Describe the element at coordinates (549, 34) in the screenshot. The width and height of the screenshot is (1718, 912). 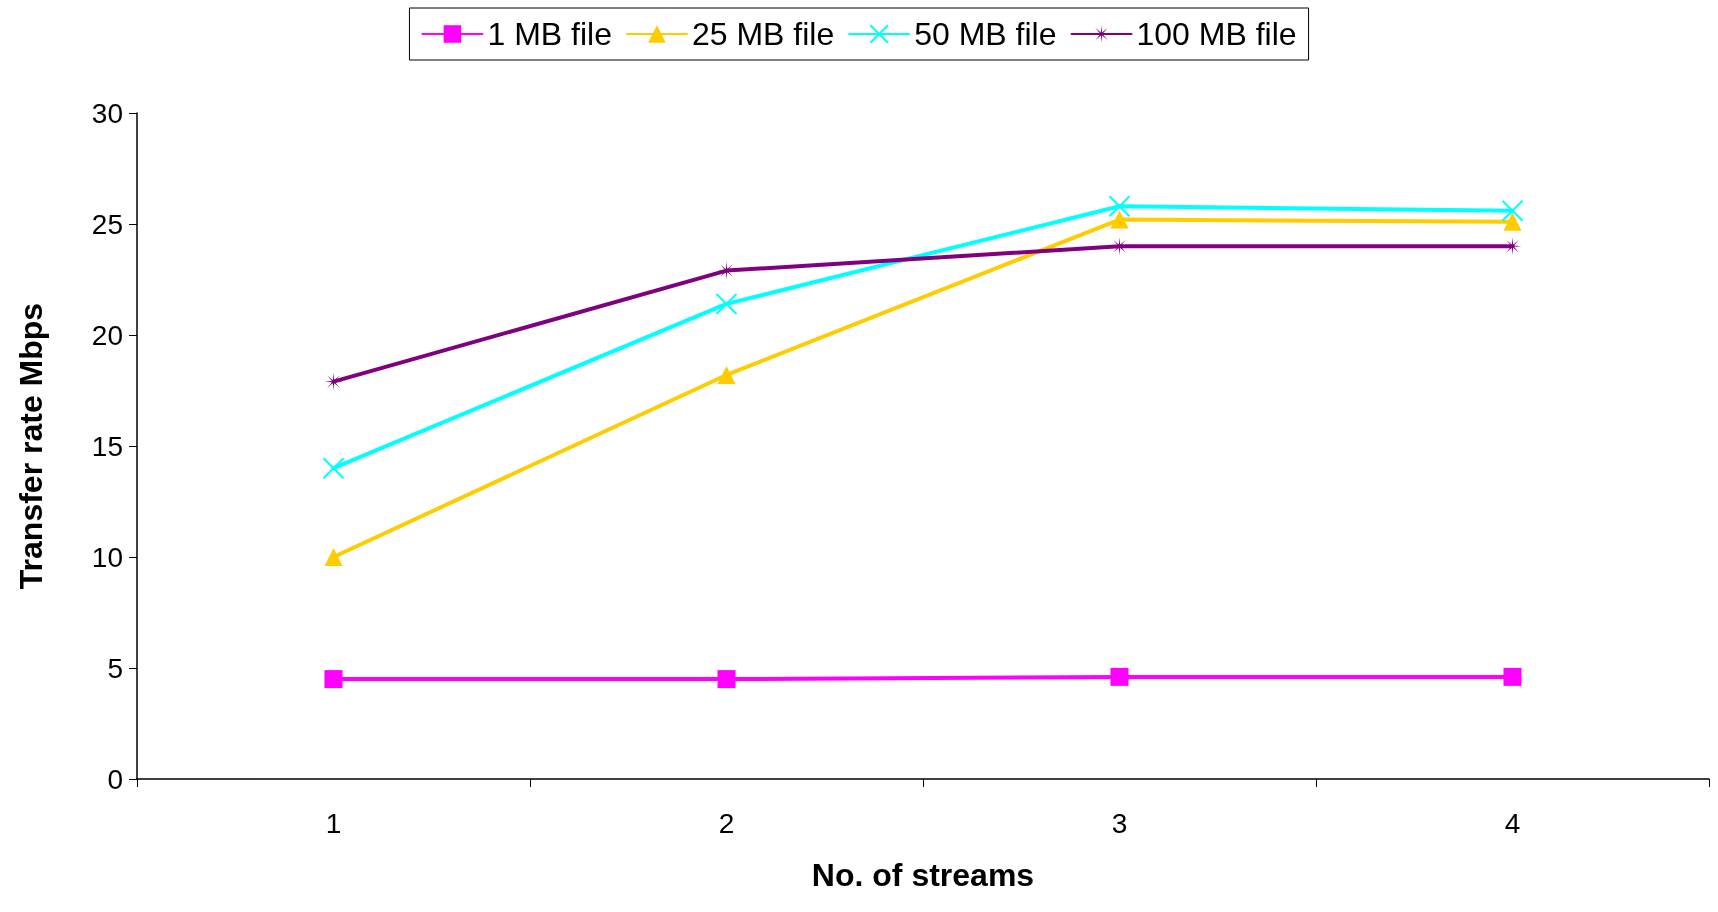
I see `legend-label: 1 MB file` at that location.